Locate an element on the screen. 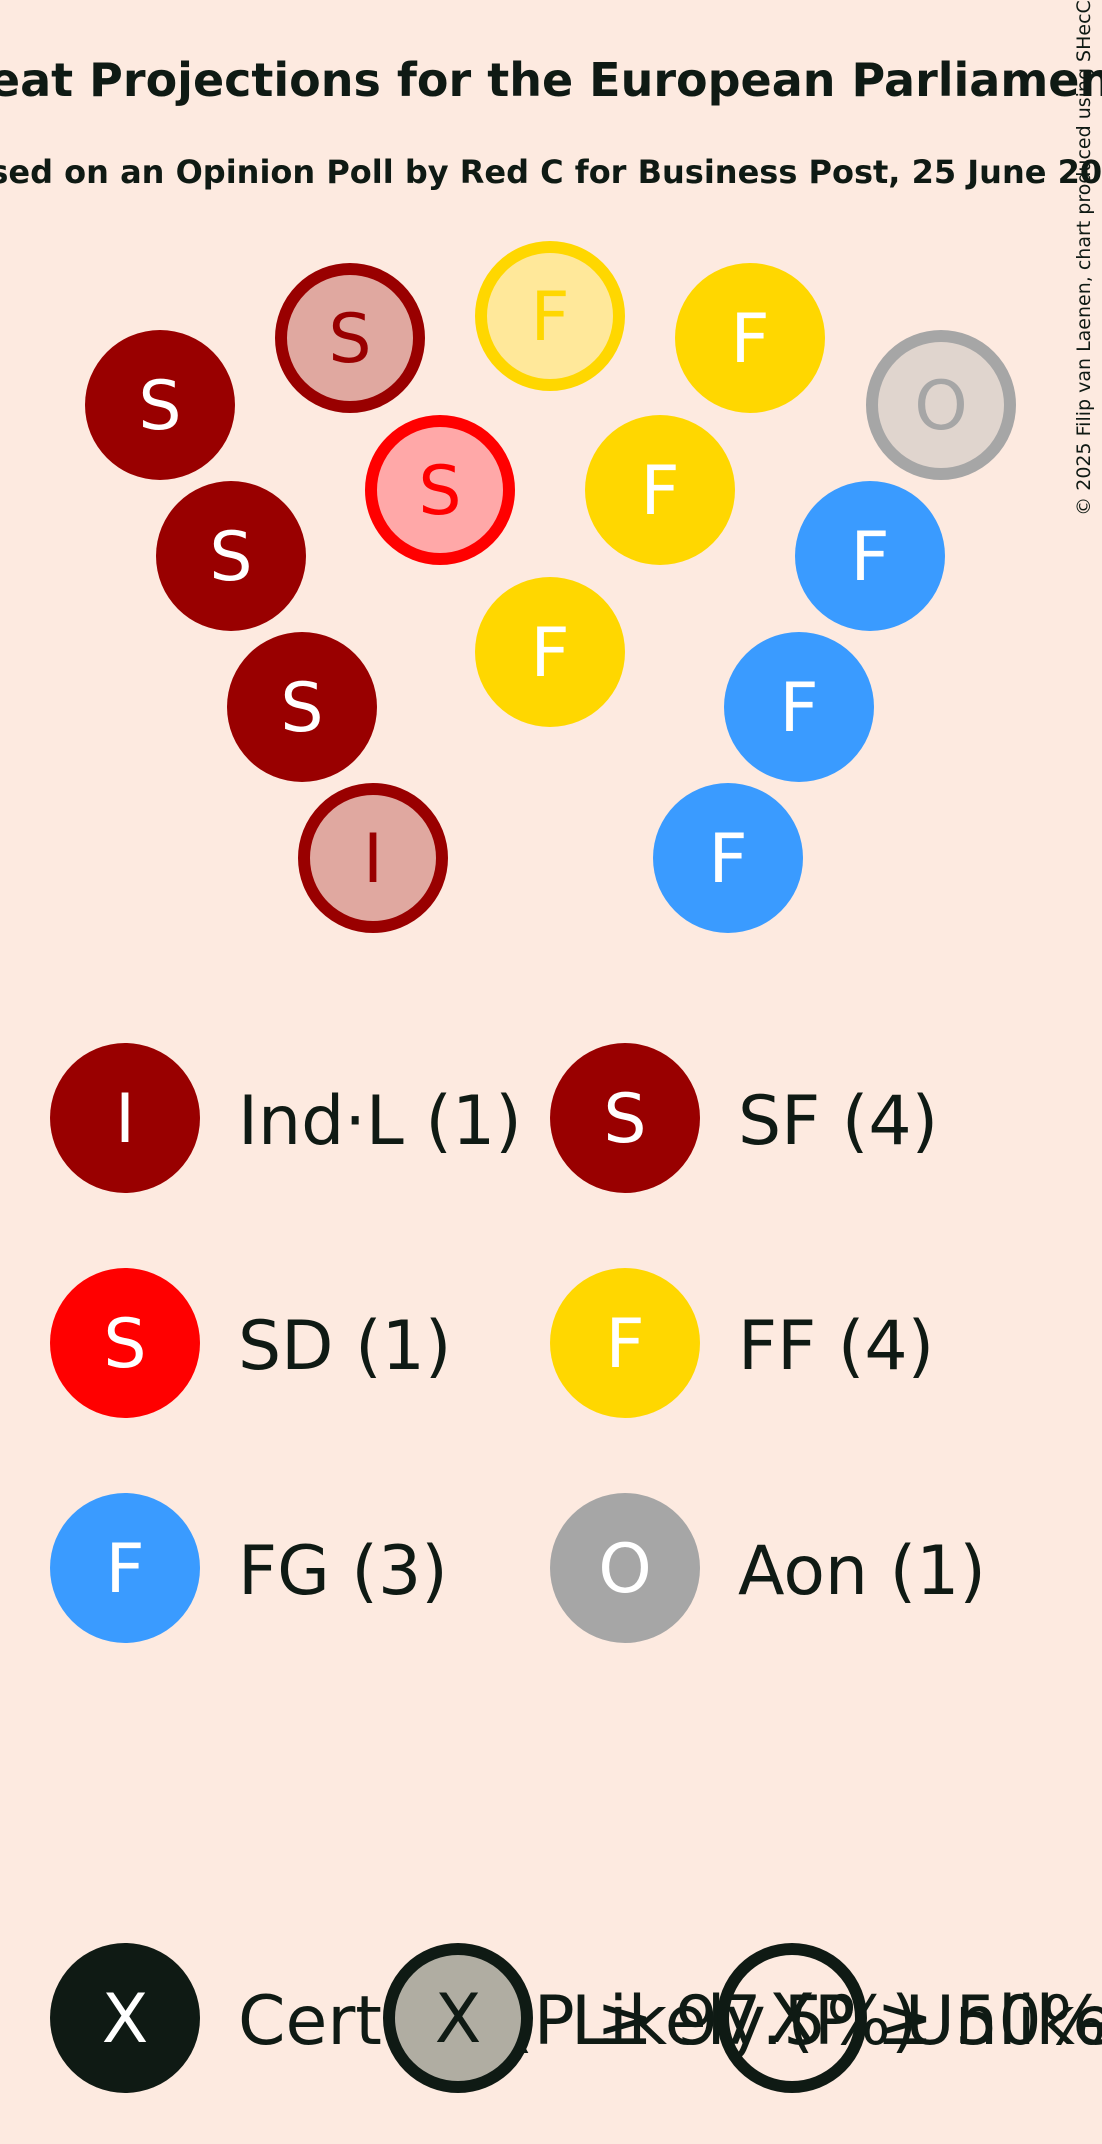  legend-label: FF (4) is located at coordinates (836, 1346).